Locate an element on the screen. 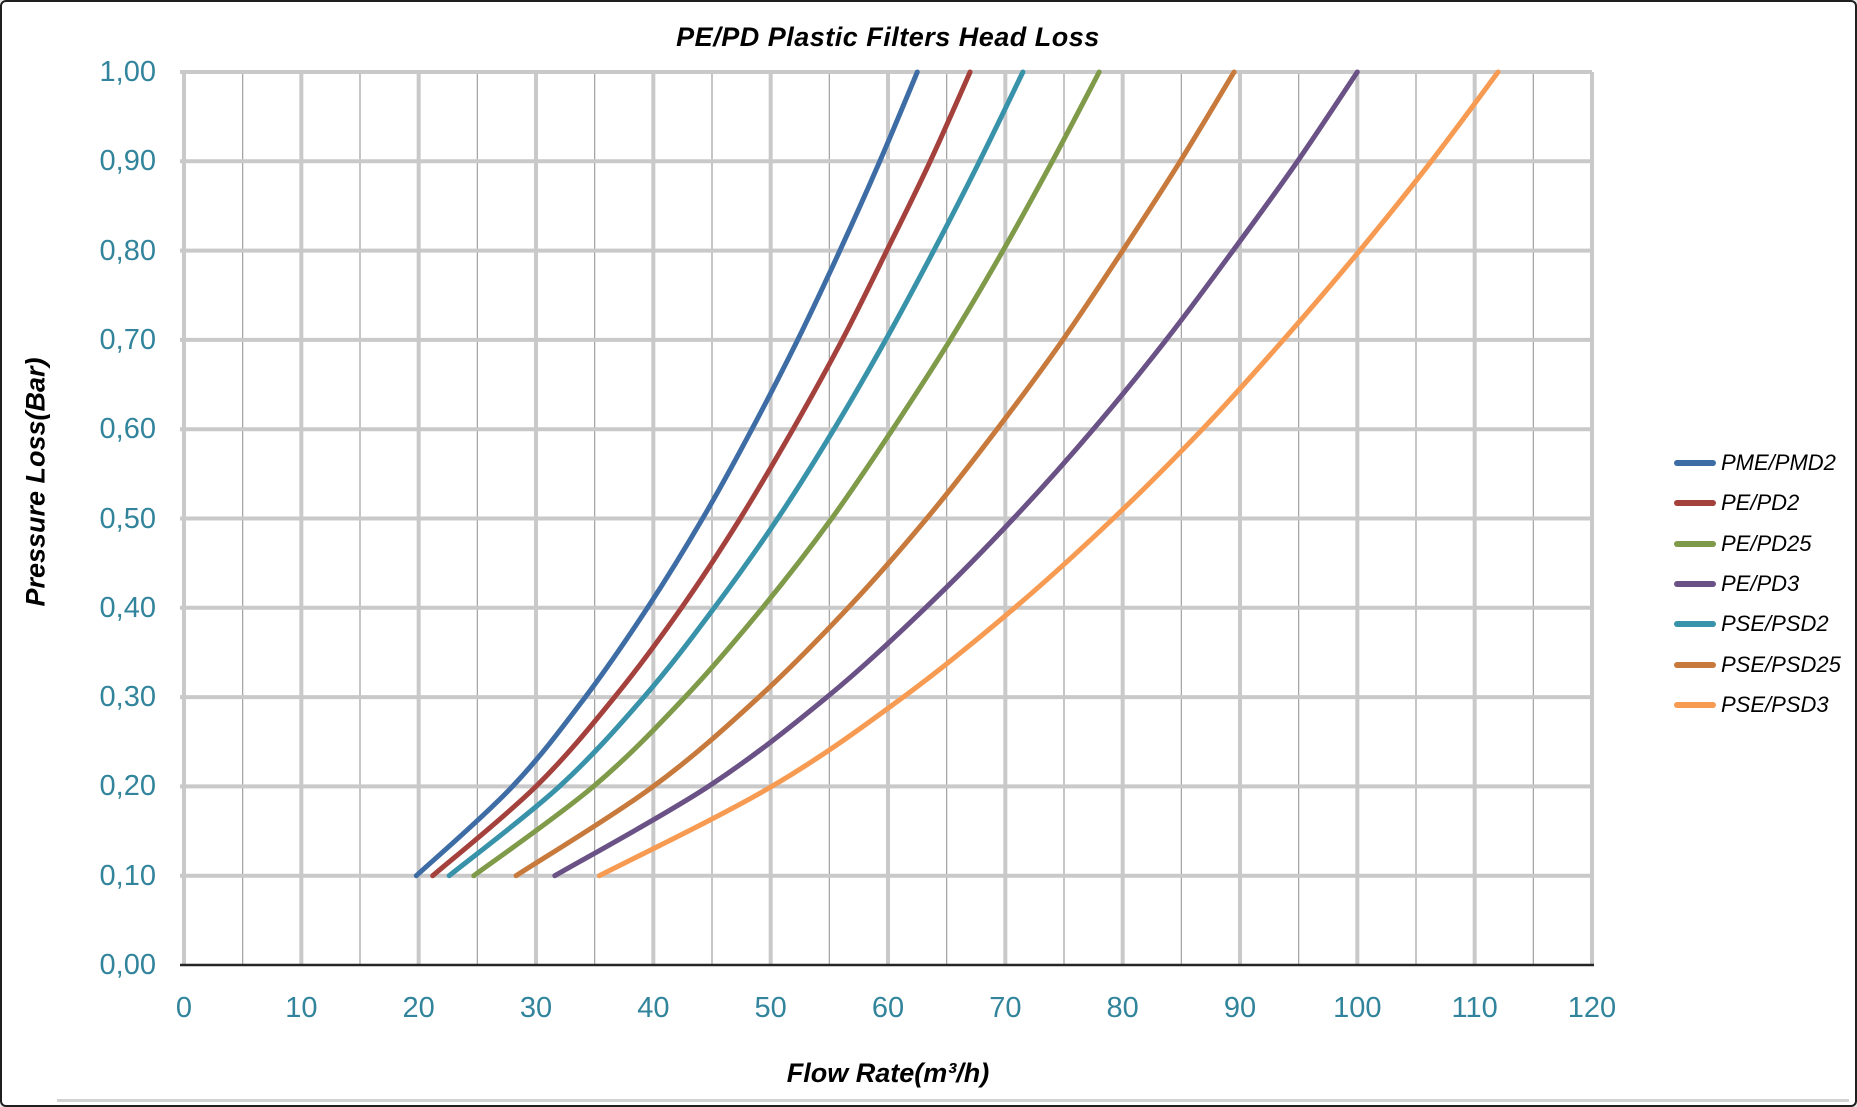 This screenshot has height=1107, width=1857. x-tick-label: 80 is located at coordinates (1122, 1008).